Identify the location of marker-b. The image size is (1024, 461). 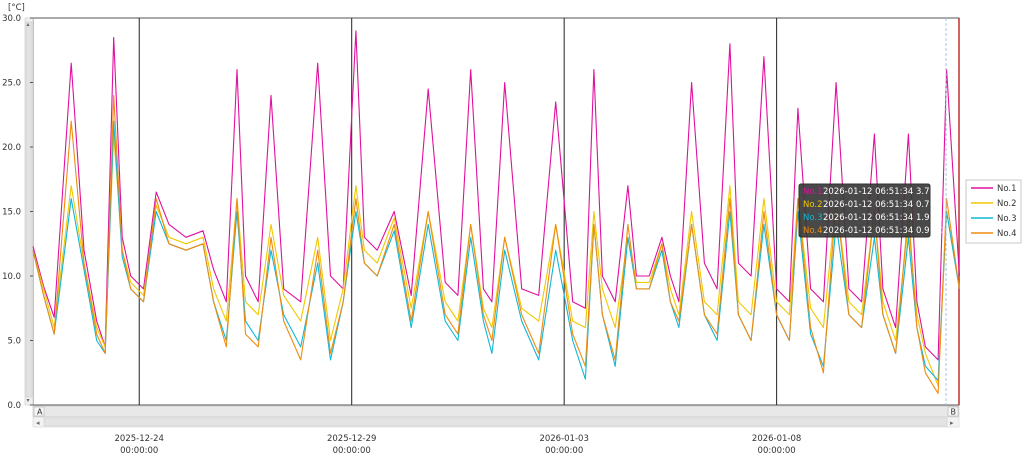
(953, 411).